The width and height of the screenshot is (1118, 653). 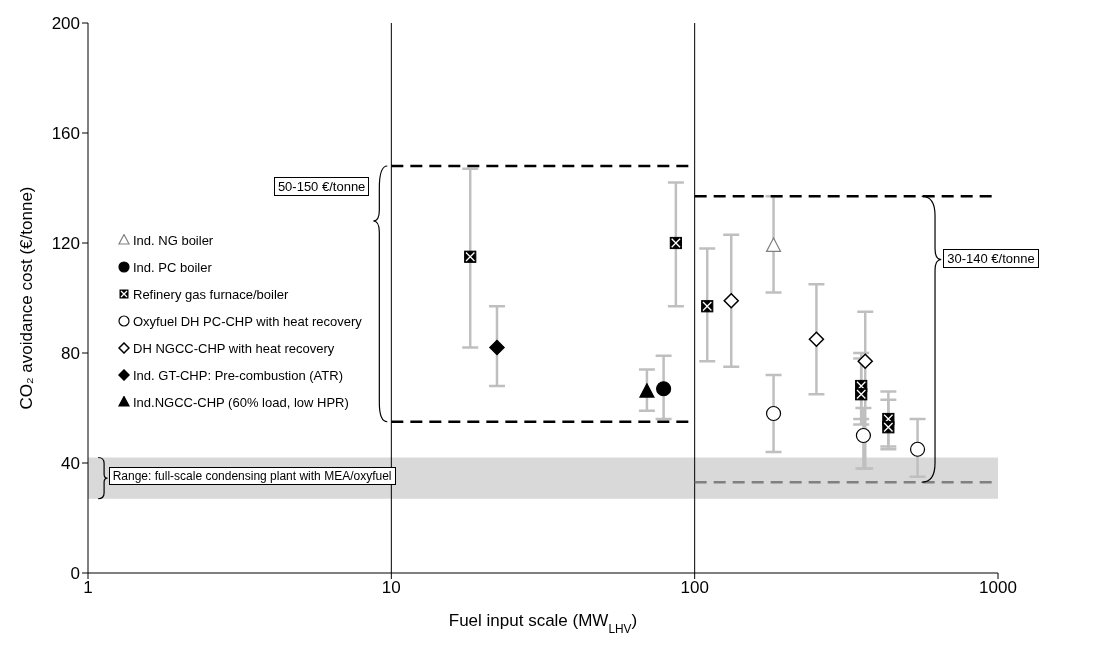 What do you see at coordinates (172, 267) in the screenshot?
I see `legend-label: Ind. PC boiler` at bounding box center [172, 267].